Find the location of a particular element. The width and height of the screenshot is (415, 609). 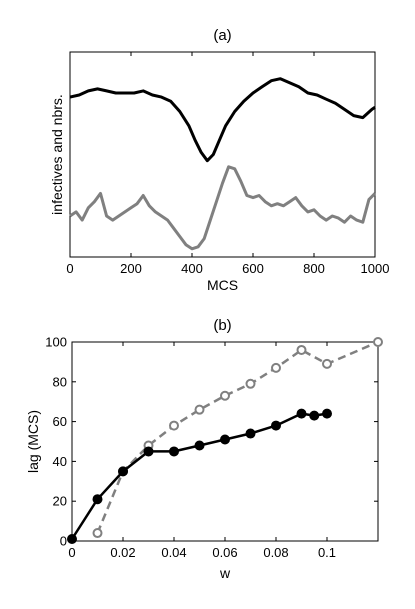

y-tick-label: 20 is located at coordinates (60, 501).